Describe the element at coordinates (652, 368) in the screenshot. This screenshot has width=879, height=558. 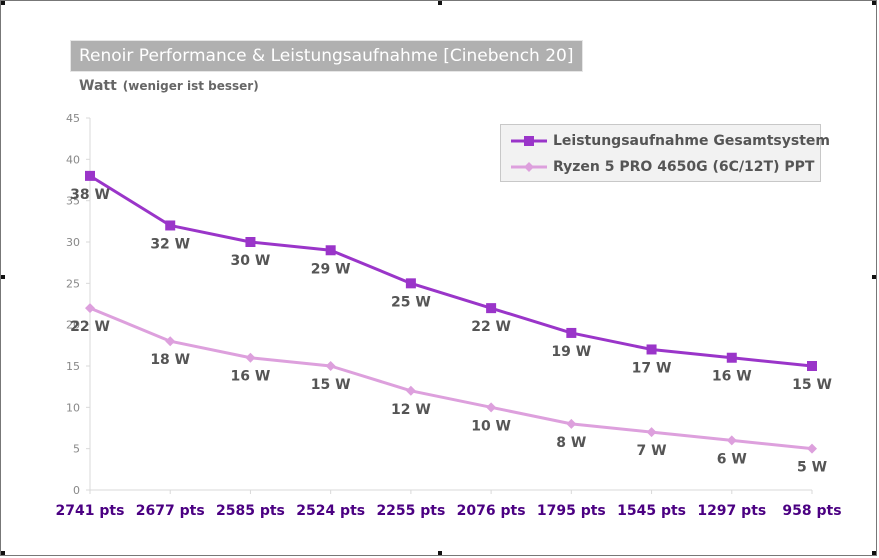
I see `data-label: 17 W` at that location.